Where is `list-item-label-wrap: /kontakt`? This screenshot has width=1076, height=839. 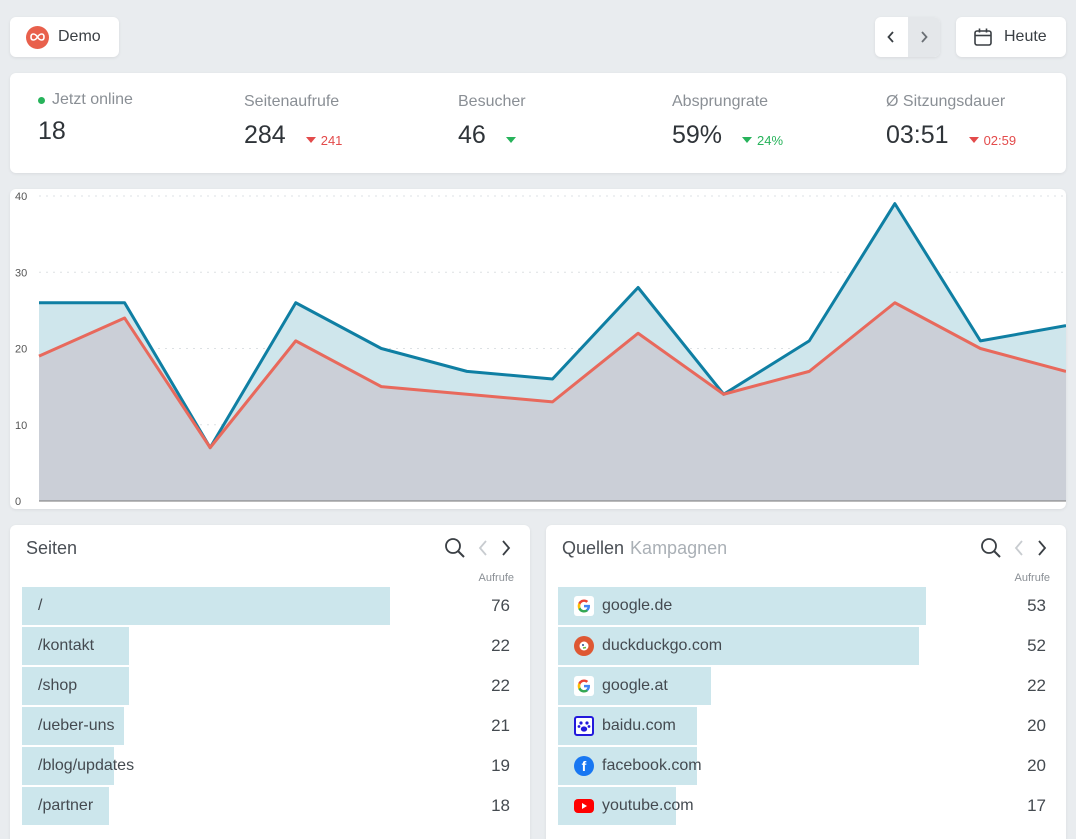 list-item-label-wrap: /kontakt is located at coordinates (66, 646).